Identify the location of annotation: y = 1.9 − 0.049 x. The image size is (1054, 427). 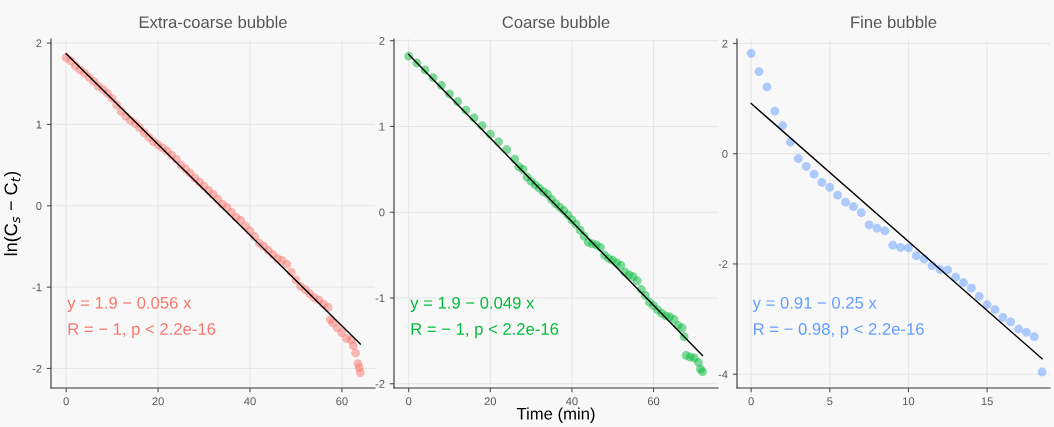
(472, 304).